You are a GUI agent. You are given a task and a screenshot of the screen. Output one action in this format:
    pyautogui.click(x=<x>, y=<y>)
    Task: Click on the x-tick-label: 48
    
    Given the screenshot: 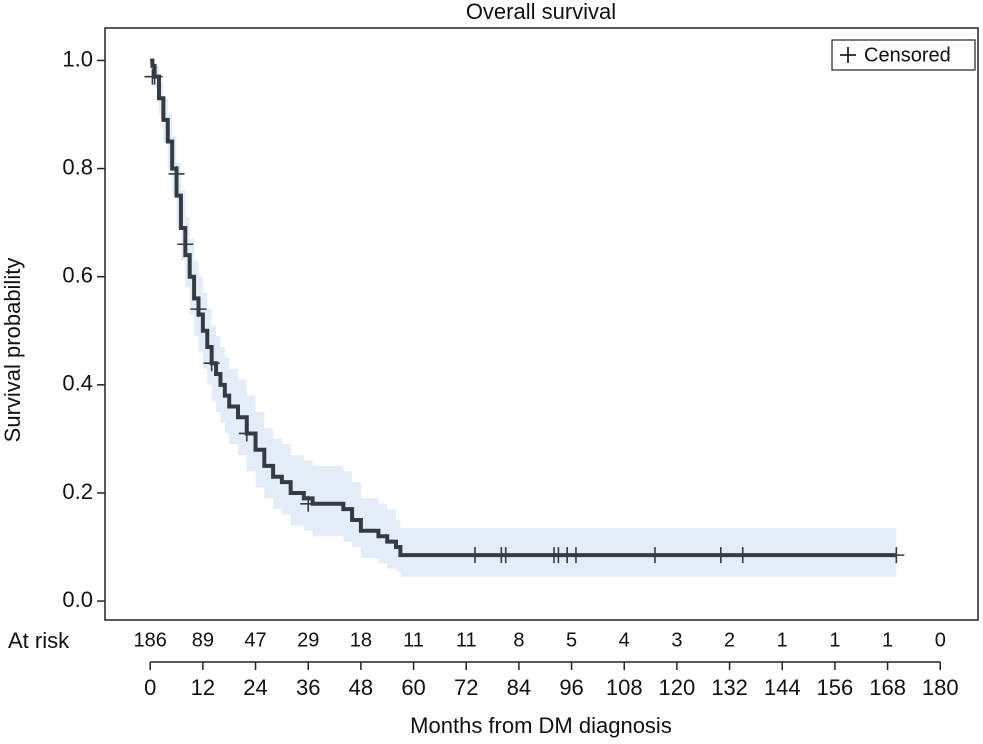 What is the action you would take?
    pyautogui.click(x=361, y=687)
    